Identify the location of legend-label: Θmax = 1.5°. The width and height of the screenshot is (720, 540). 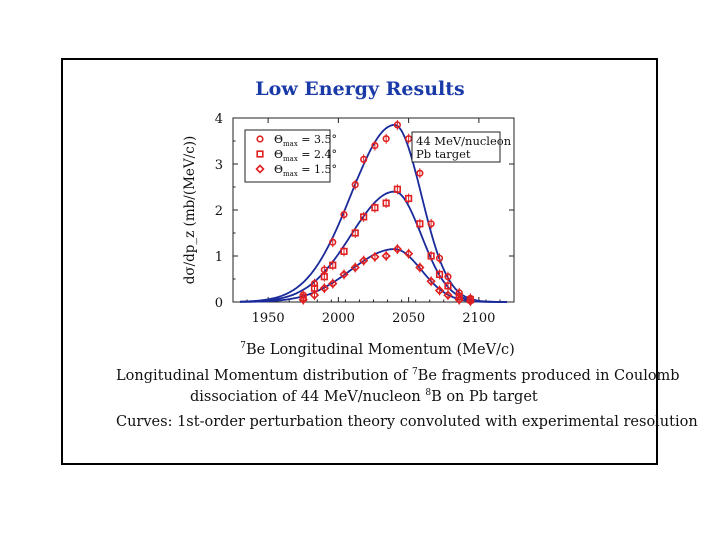
(305, 170).